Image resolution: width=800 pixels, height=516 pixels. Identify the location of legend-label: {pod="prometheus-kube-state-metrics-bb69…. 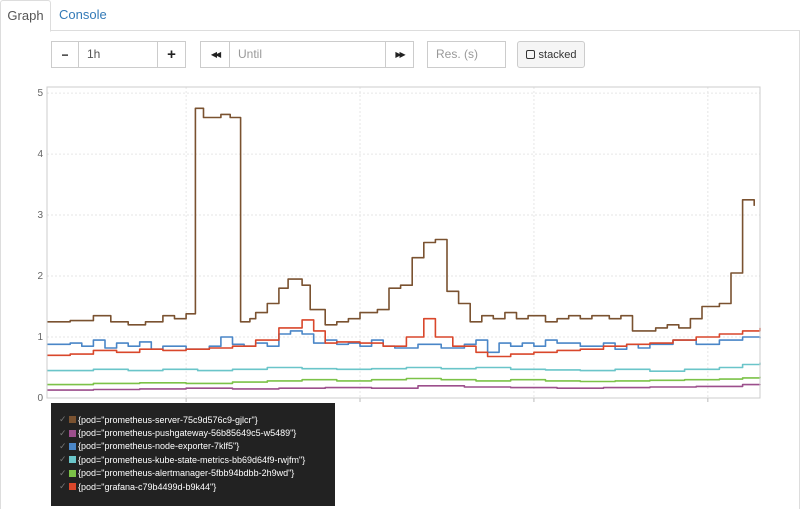
(192, 459).